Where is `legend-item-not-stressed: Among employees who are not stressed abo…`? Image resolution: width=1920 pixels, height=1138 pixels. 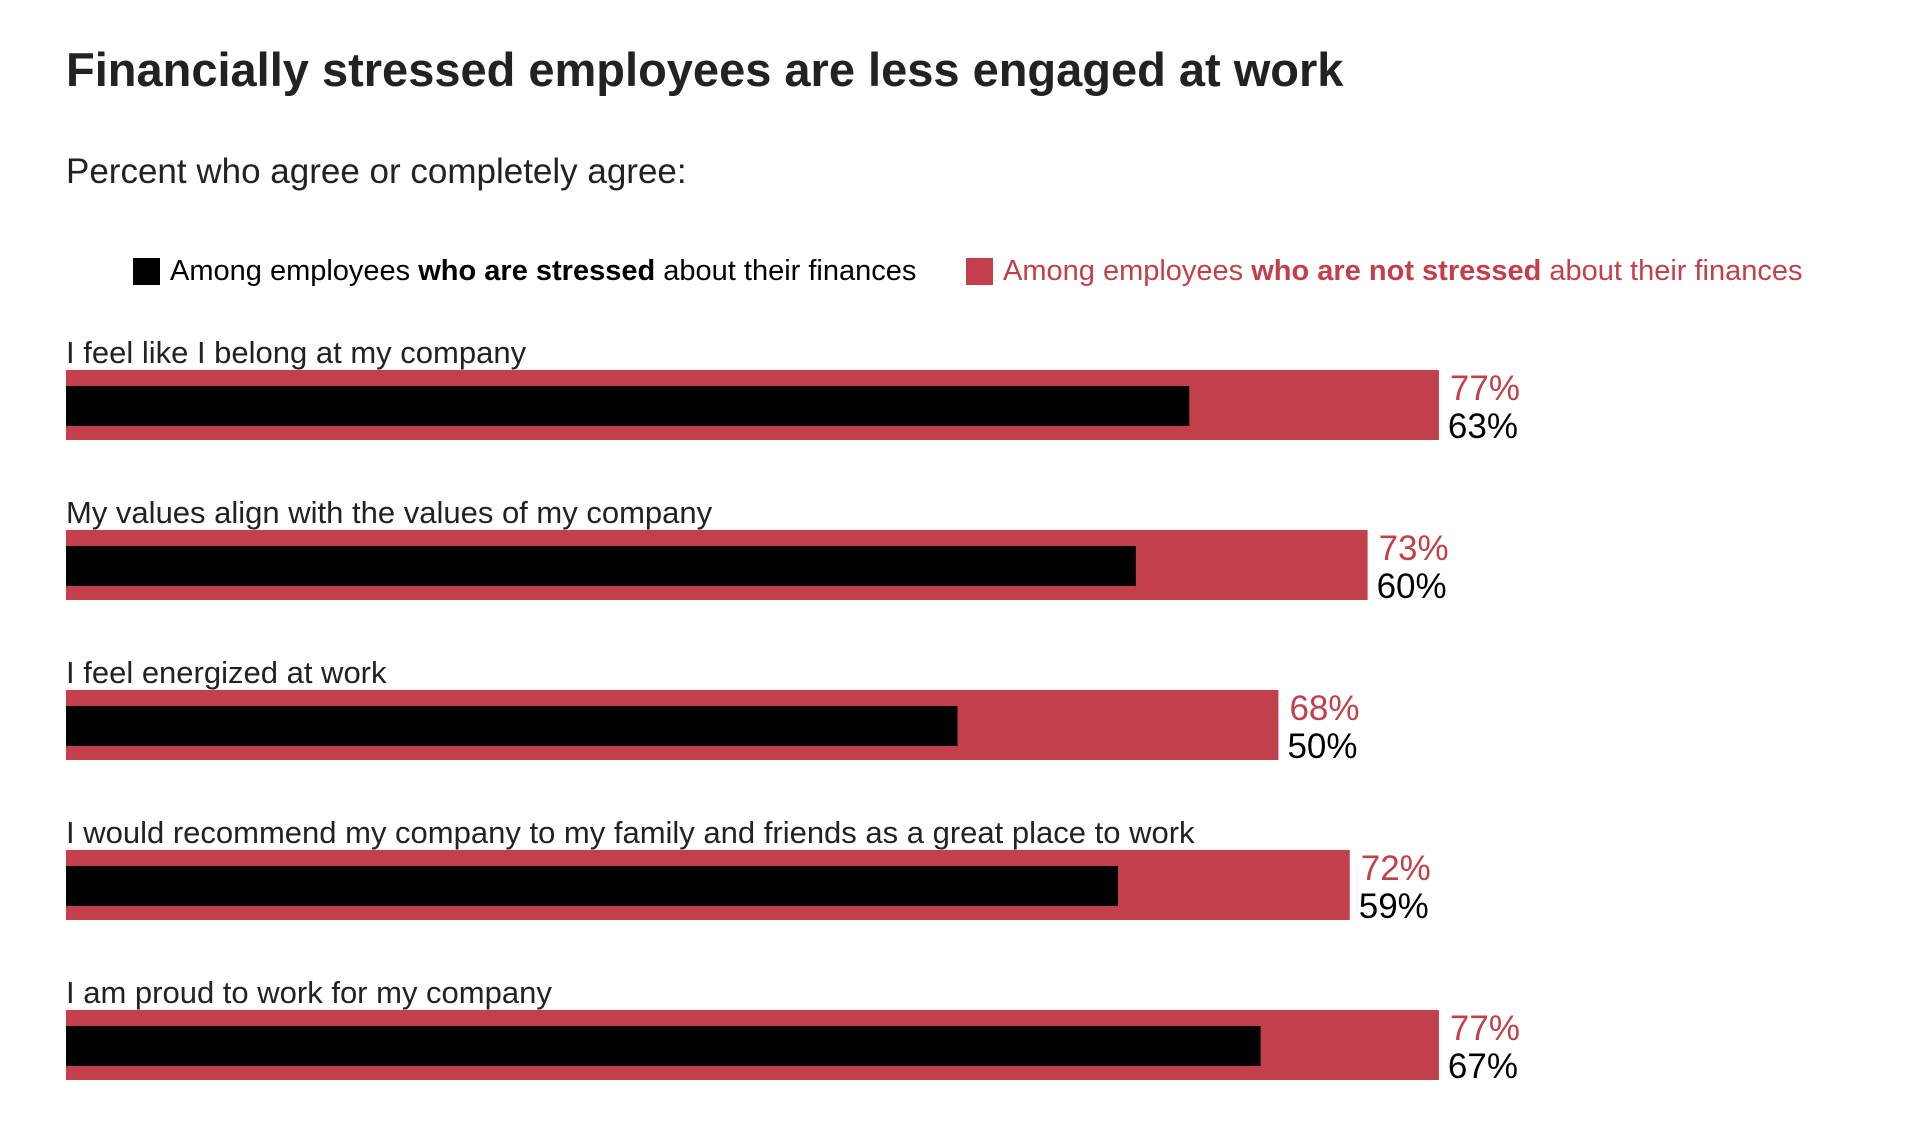 legend-item-not-stressed: Among employees who are not stressed abo… is located at coordinates (1384, 271).